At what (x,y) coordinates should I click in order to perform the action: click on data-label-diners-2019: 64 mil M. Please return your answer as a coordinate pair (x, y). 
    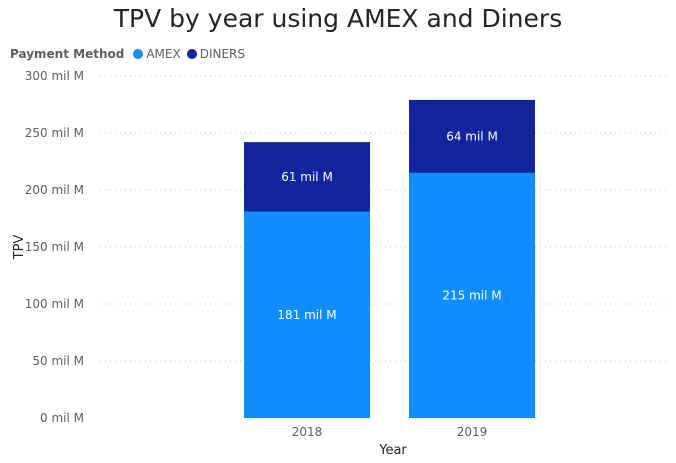
    Looking at the image, I should click on (472, 136).